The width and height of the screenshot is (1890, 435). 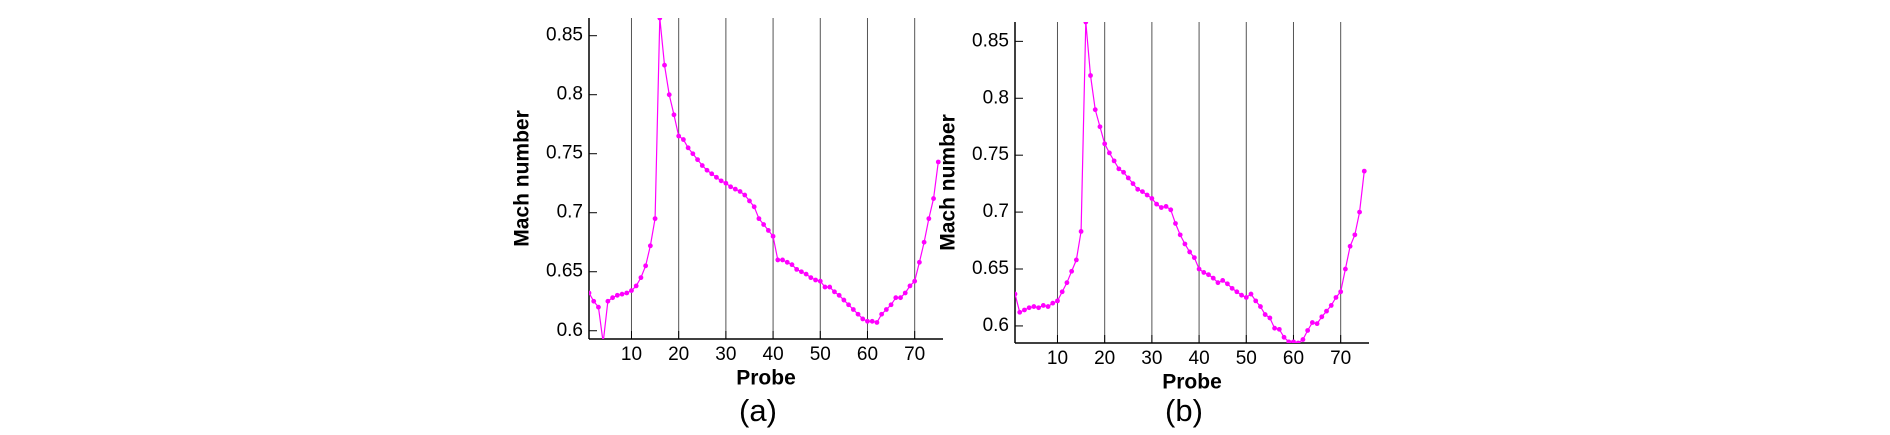 I want to click on y-axis-label: Mach number, so click(x=948, y=182).